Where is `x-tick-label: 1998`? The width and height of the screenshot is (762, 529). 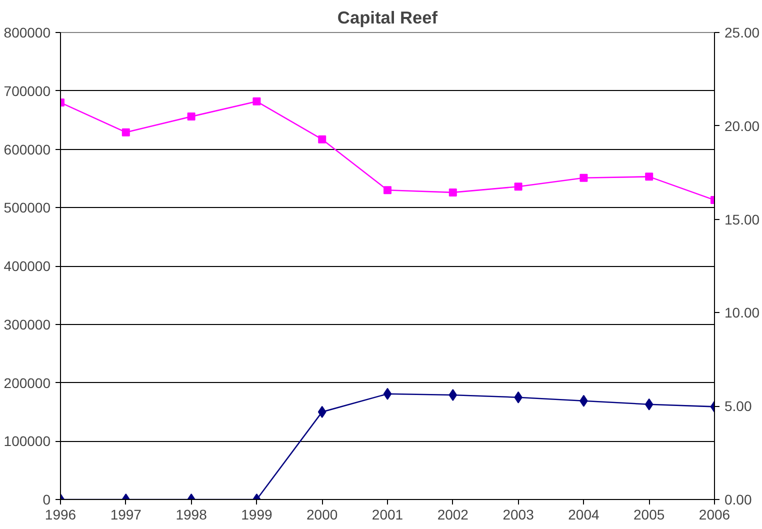 x-tick-label: 1998 is located at coordinates (192, 514).